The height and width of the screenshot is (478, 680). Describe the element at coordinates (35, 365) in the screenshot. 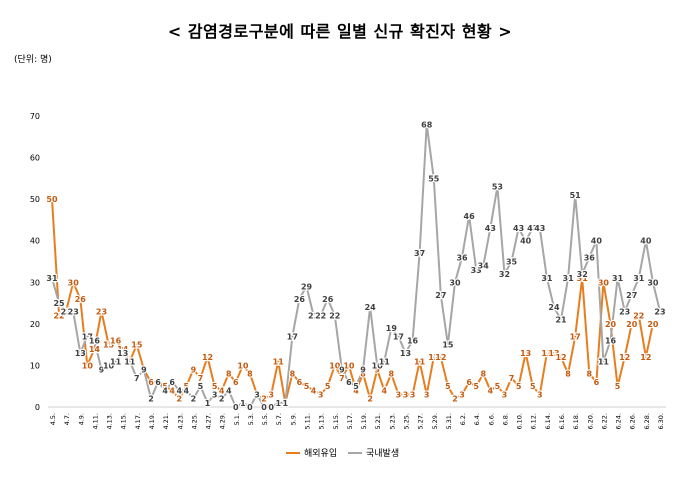

I see `y-tick-label: 10` at that location.